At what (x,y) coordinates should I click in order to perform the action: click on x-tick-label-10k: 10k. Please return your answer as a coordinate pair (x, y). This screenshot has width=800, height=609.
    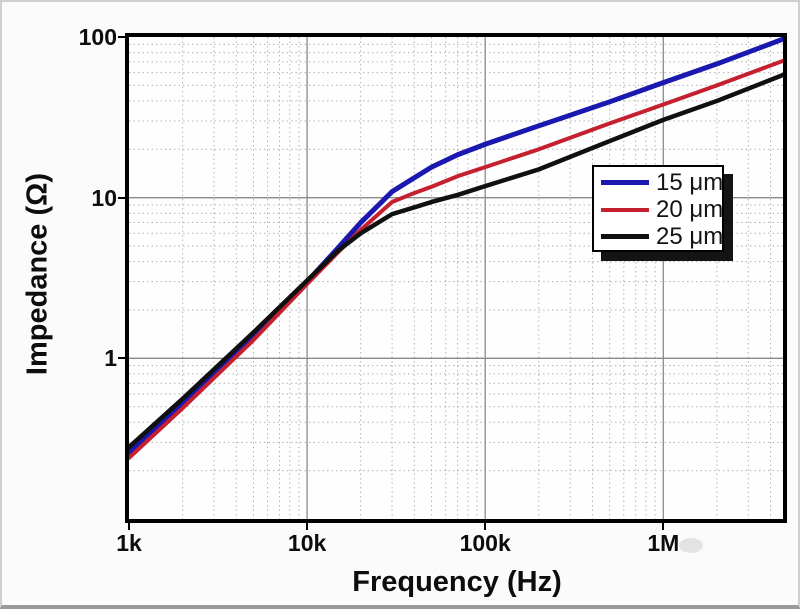
    Looking at the image, I should click on (307, 543).